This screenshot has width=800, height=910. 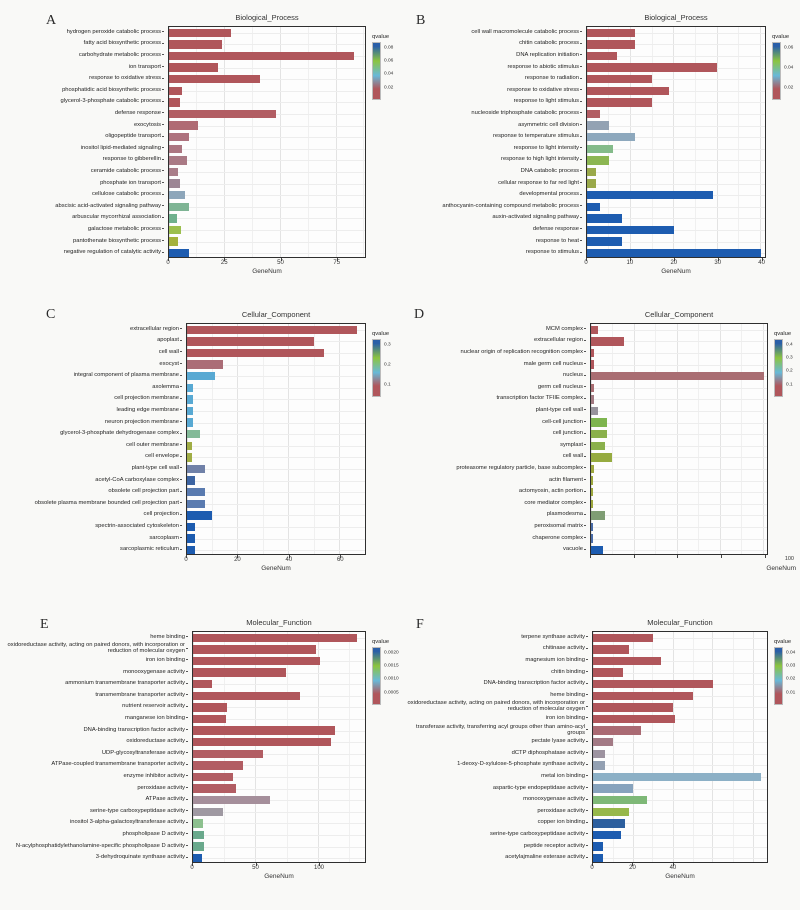 I want to click on x-tick-label: 50, so click(x=255, y=868).